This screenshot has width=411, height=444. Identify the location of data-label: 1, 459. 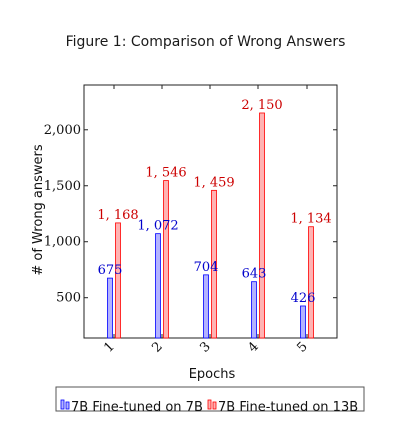
(213, 182).